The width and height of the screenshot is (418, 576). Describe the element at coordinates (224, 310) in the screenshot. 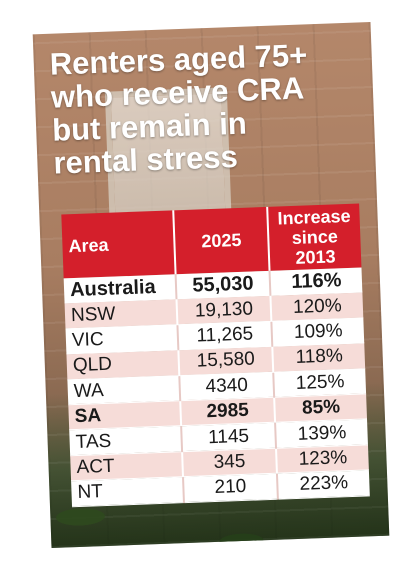

I see `cell-2025: 19,130` at that location.